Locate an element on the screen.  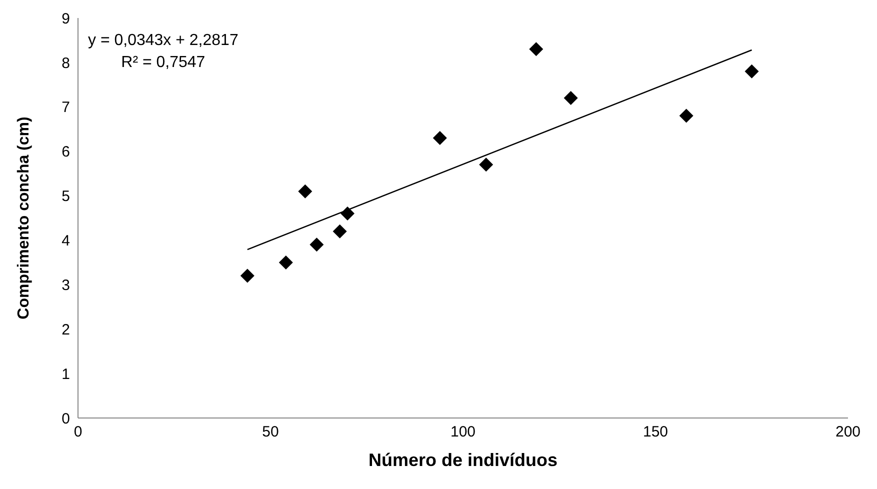
y-tick-label: 5 is located at coordinates (66, 197).